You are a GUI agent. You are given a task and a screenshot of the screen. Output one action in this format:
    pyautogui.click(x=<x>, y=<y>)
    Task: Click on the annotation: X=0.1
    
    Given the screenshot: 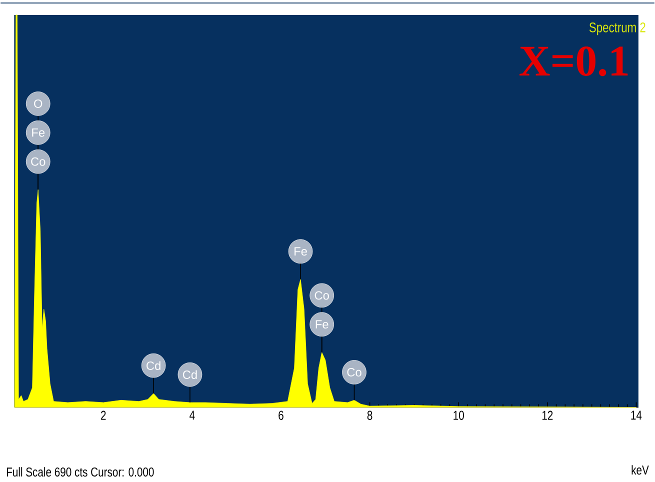 What is the action you would take?
    pyautogui.click(x=574, y=61)
    